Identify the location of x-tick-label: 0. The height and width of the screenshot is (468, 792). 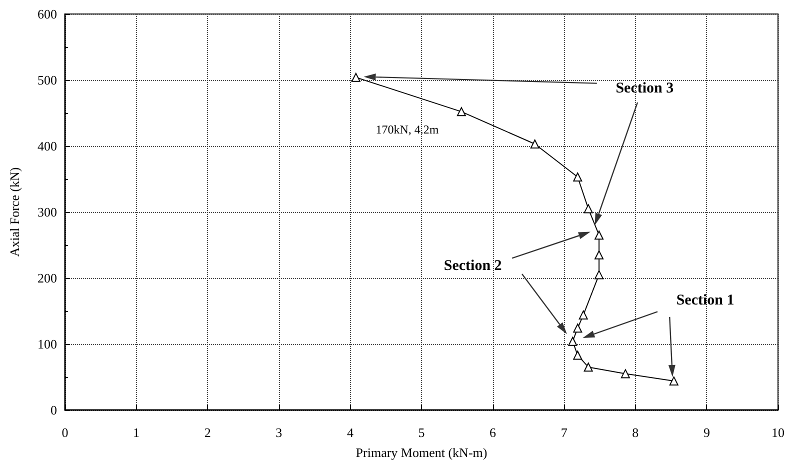
(65, 432).